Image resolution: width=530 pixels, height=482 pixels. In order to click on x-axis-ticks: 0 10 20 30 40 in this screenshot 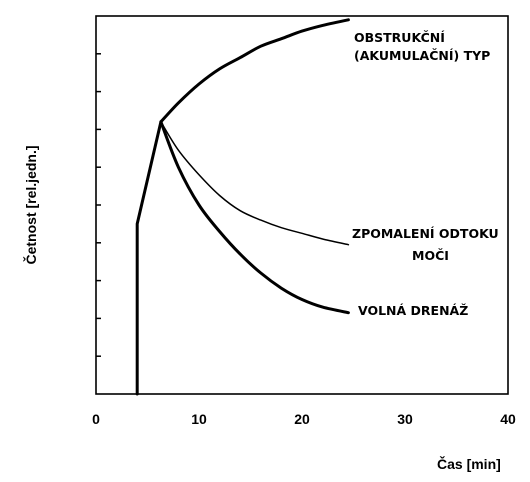, I will do `click(304, 419)`.